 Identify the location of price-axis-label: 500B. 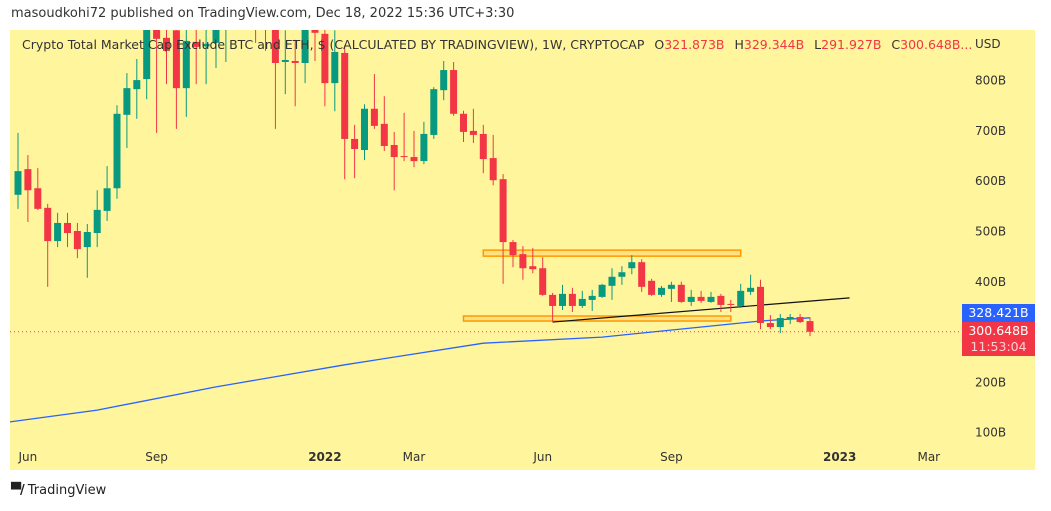
(990, 232).